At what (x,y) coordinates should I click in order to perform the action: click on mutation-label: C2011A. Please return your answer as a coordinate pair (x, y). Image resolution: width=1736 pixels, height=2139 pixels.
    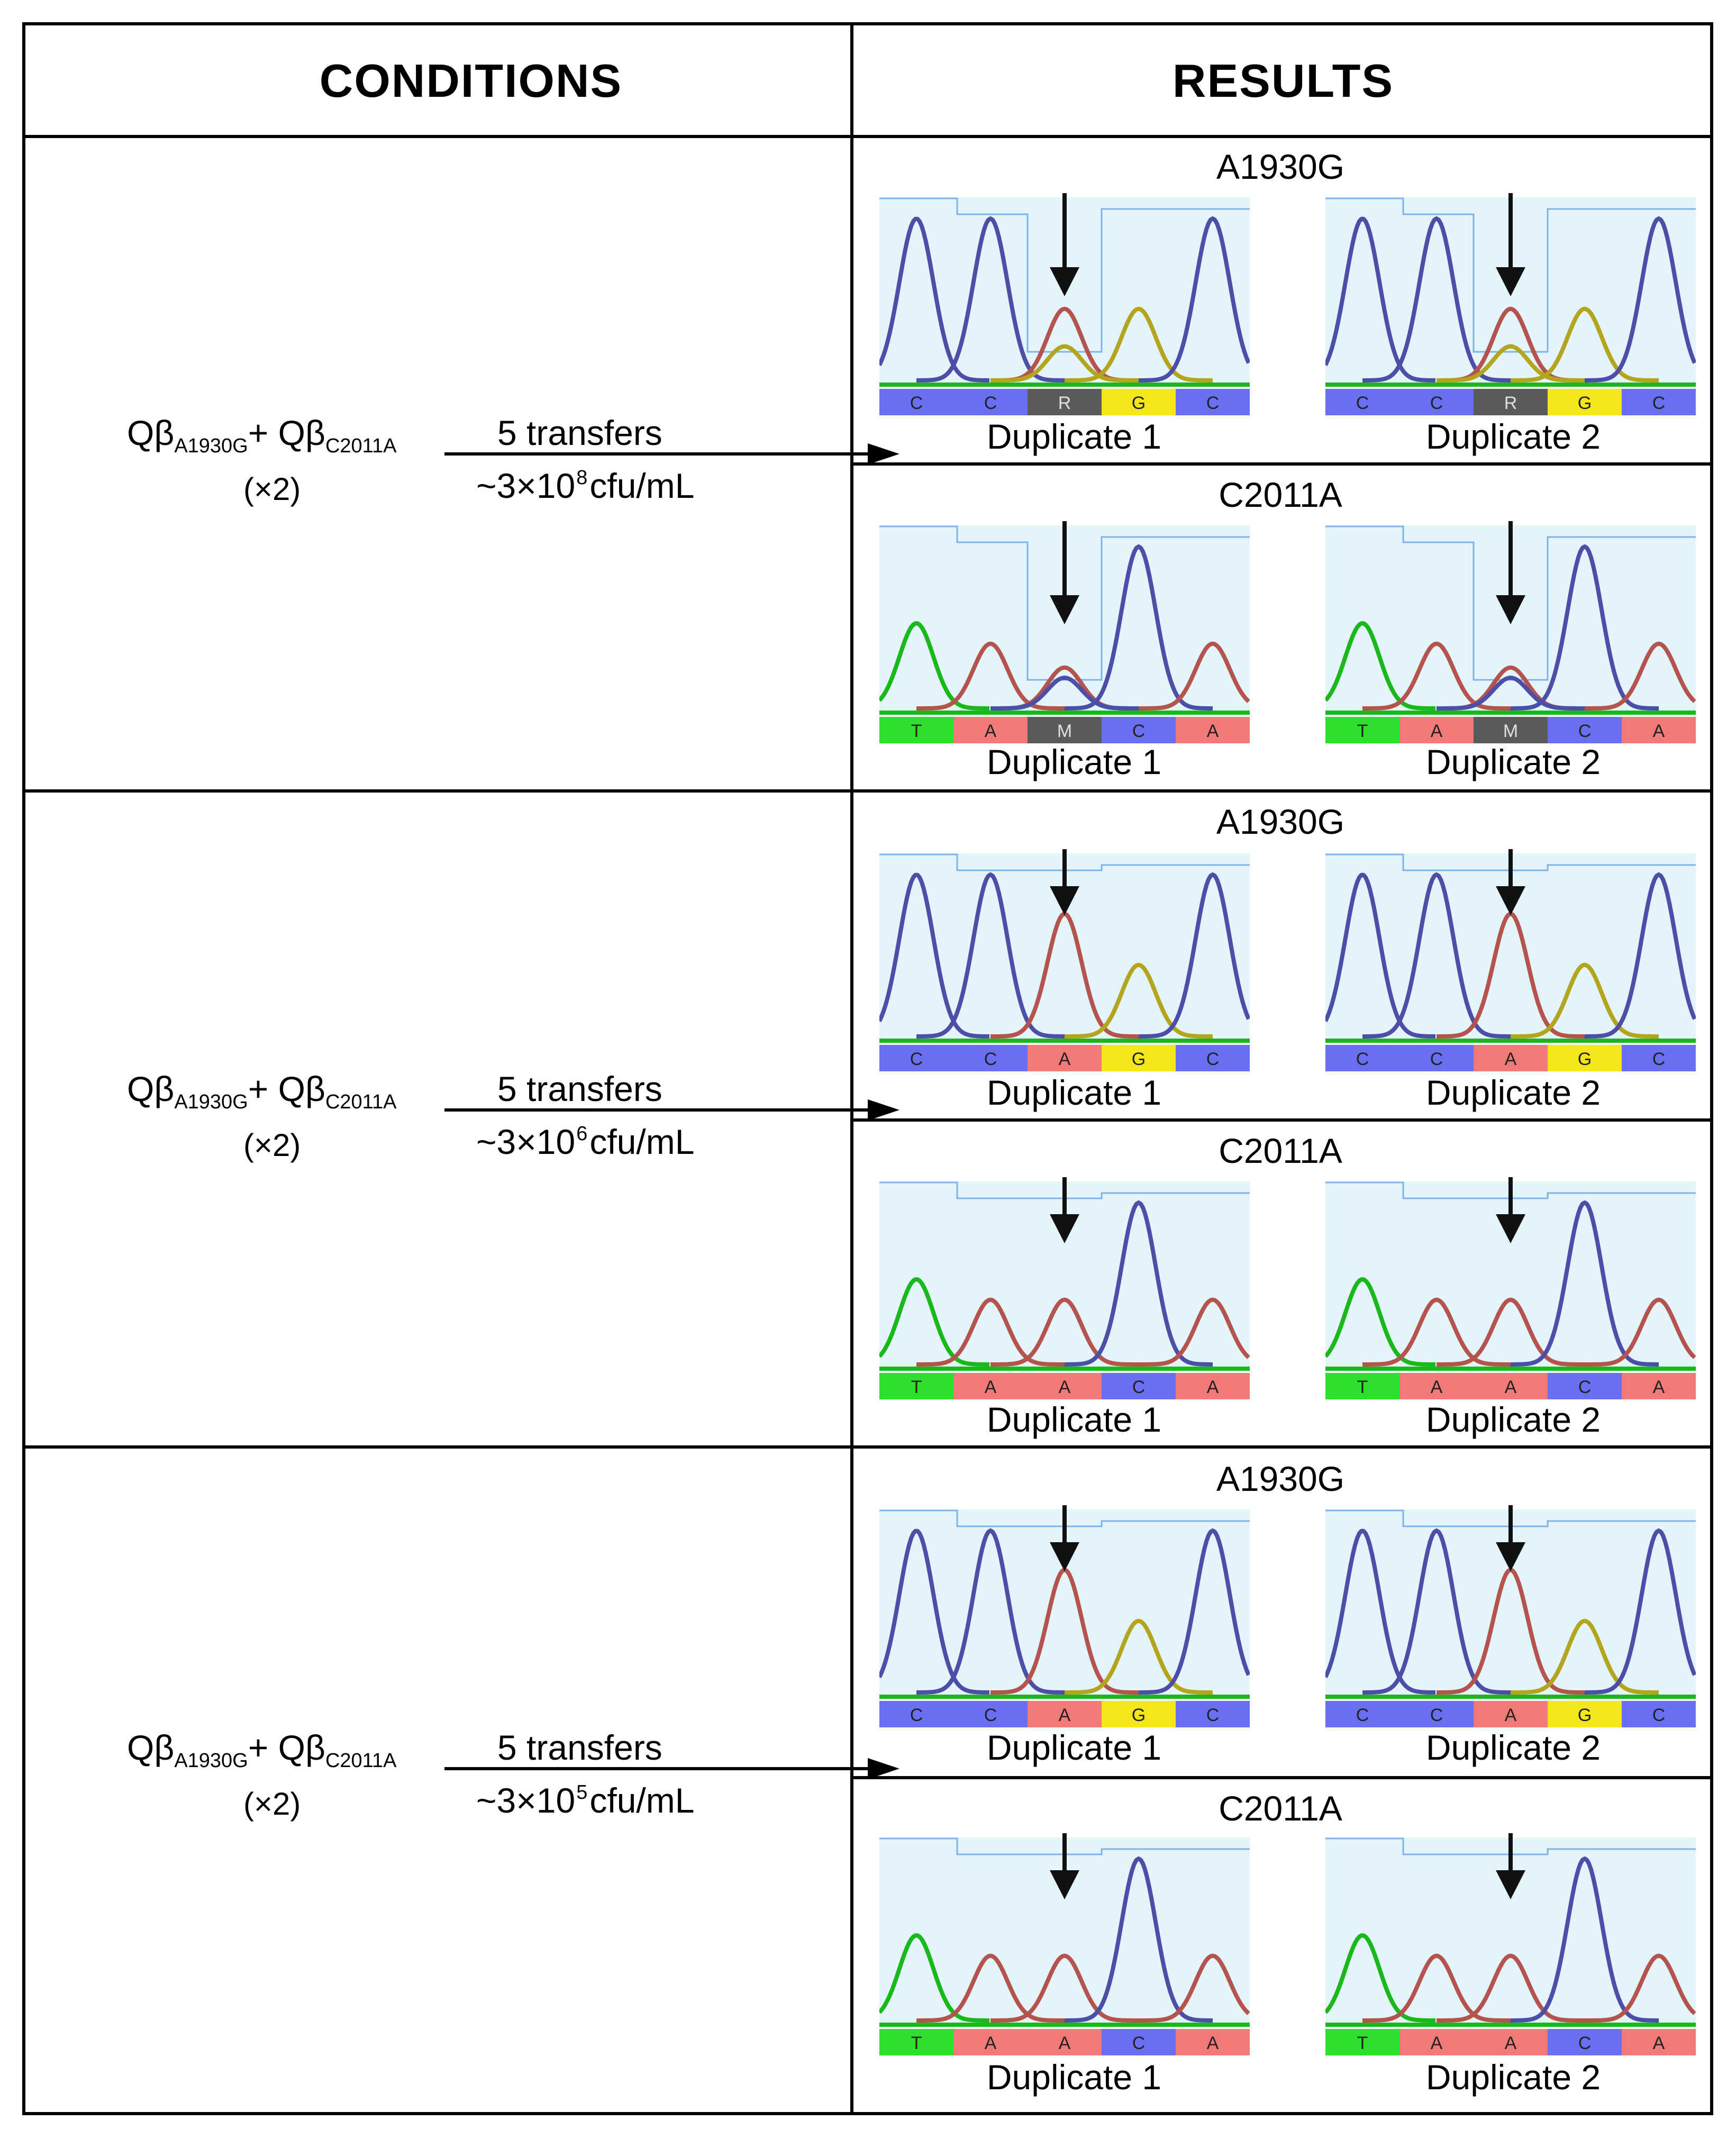
    Looking at the image, I should click on (1281, 1808).